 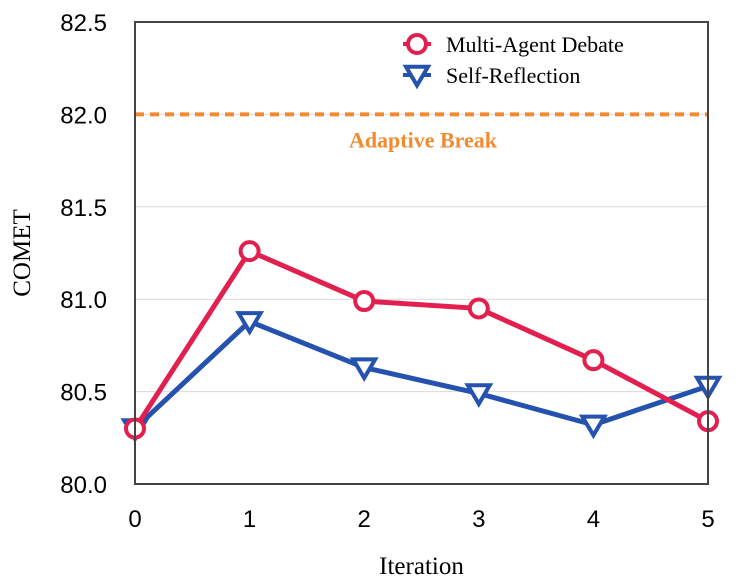 What do you see at coordinates (421, 566) in the screenshot?
I see `x-axis-title: Iteration` at bounding box center [421, 566].